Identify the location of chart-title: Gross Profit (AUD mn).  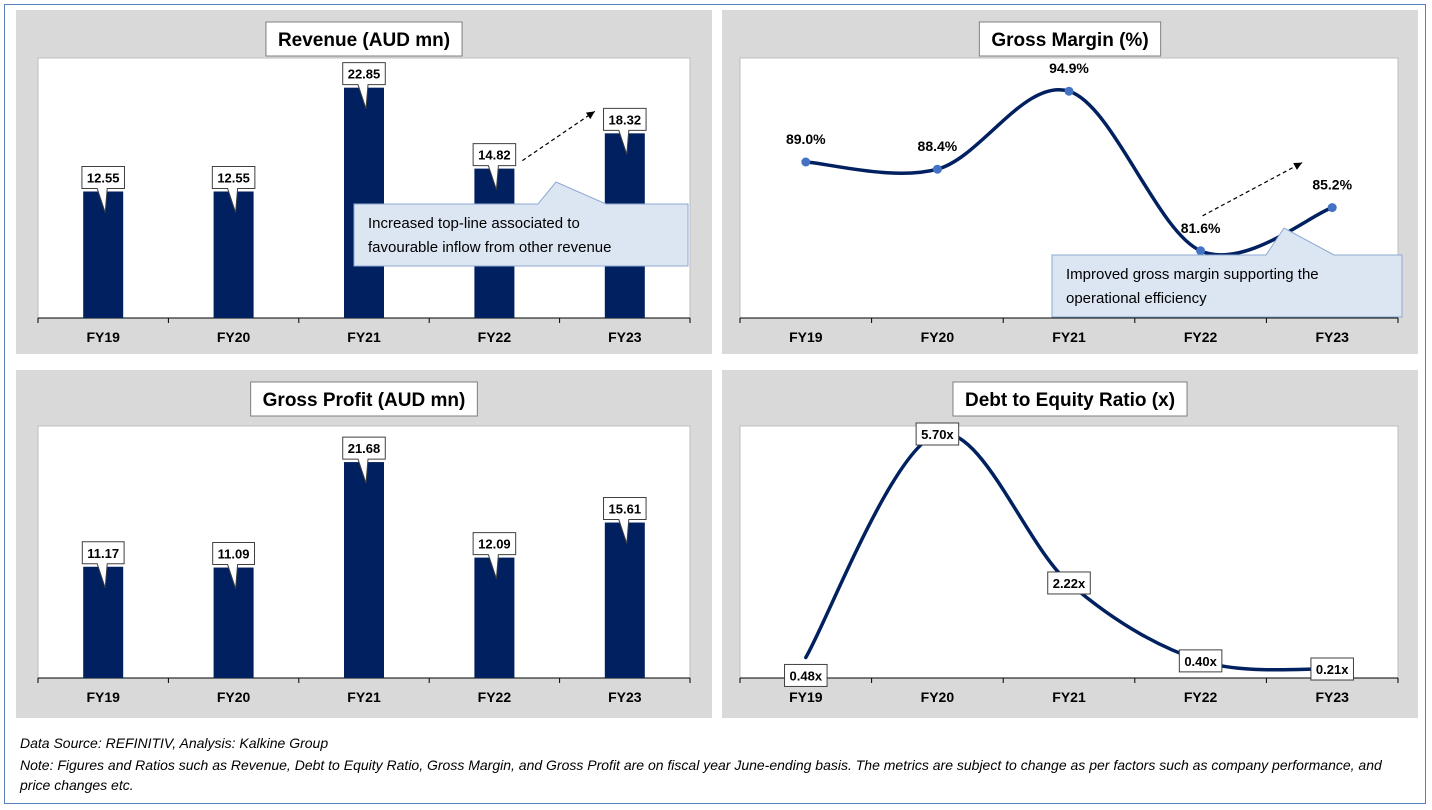
(364, 400).